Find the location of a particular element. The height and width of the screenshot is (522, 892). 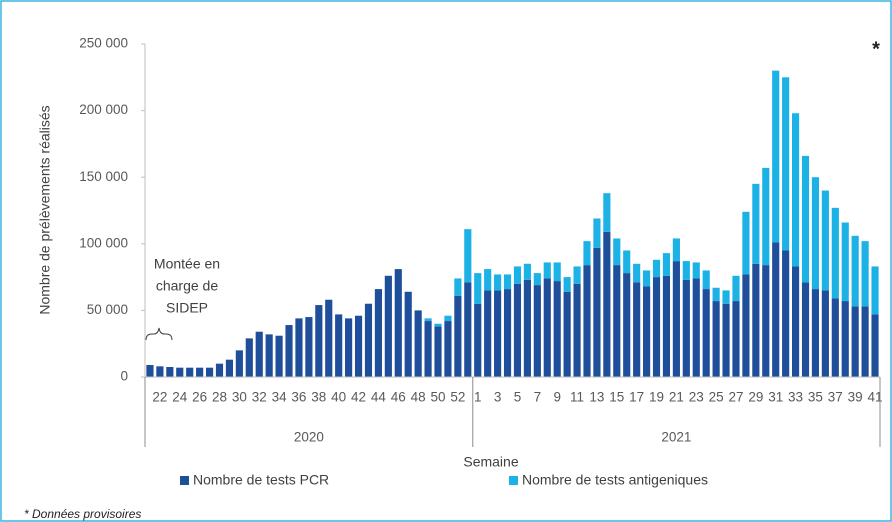

x-tick-label: 35 is located at coordinates (815, 397).